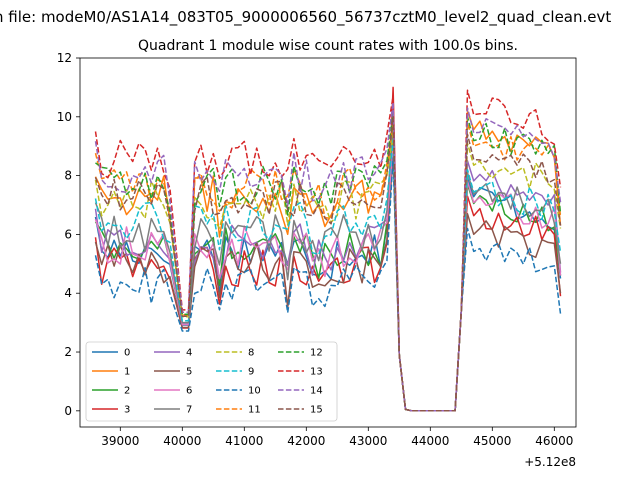 The width and height of the screenshot is (640, 480). Describe the element at coordinates (306, 441) in the screenshot. I see `x-tick-label: 42000` at that location.